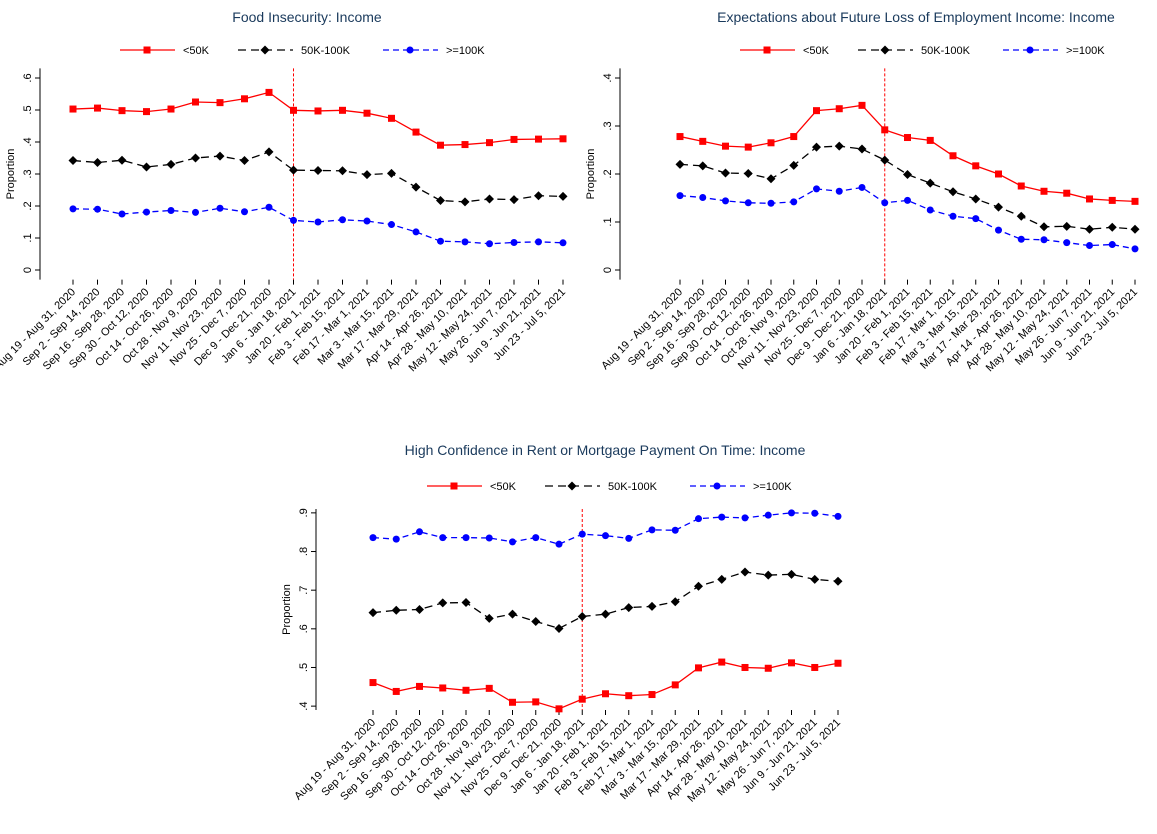 The image size is (1157, 834). What do you see at coordinates (28, 77) in the screenshot?
I see `y-tick-label: .6` at bounding box center [28, 77].